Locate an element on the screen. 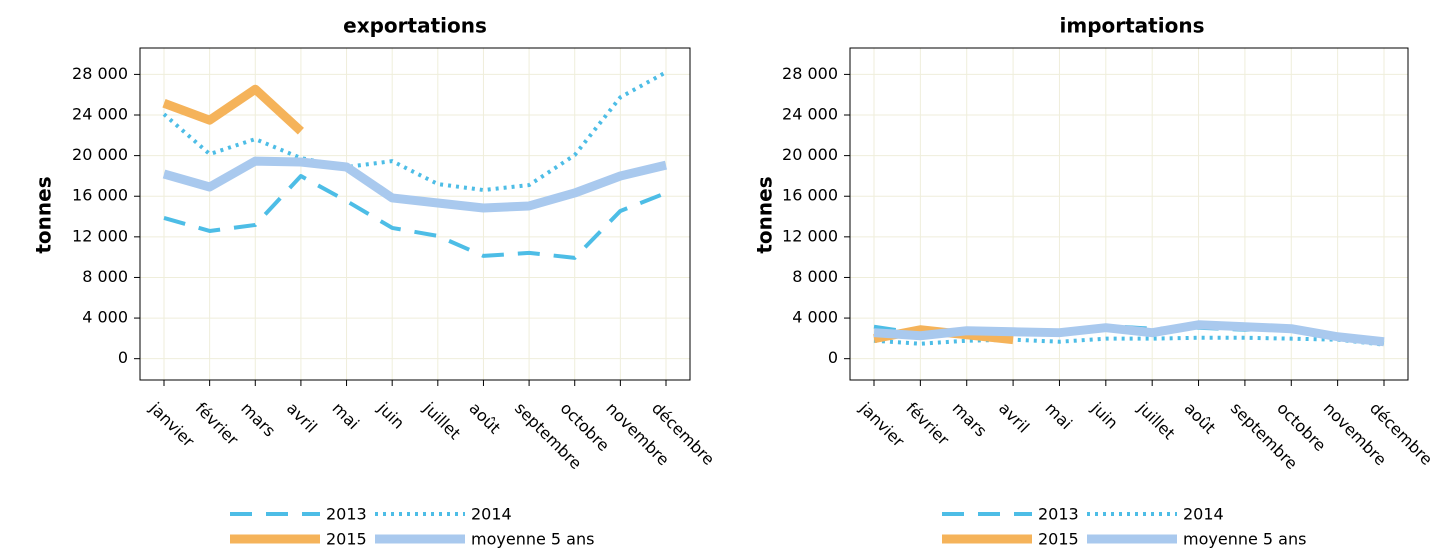 This screenshot has height=549, width=1442. chart-title: importations is located at coordinates (1132, 26).